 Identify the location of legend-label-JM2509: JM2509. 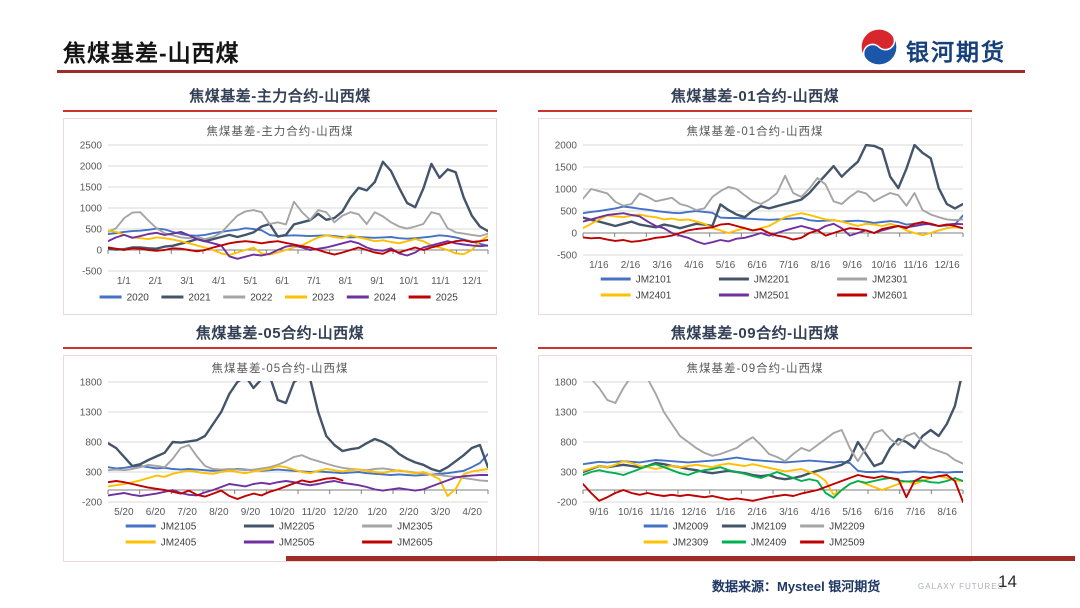
(847, 543).